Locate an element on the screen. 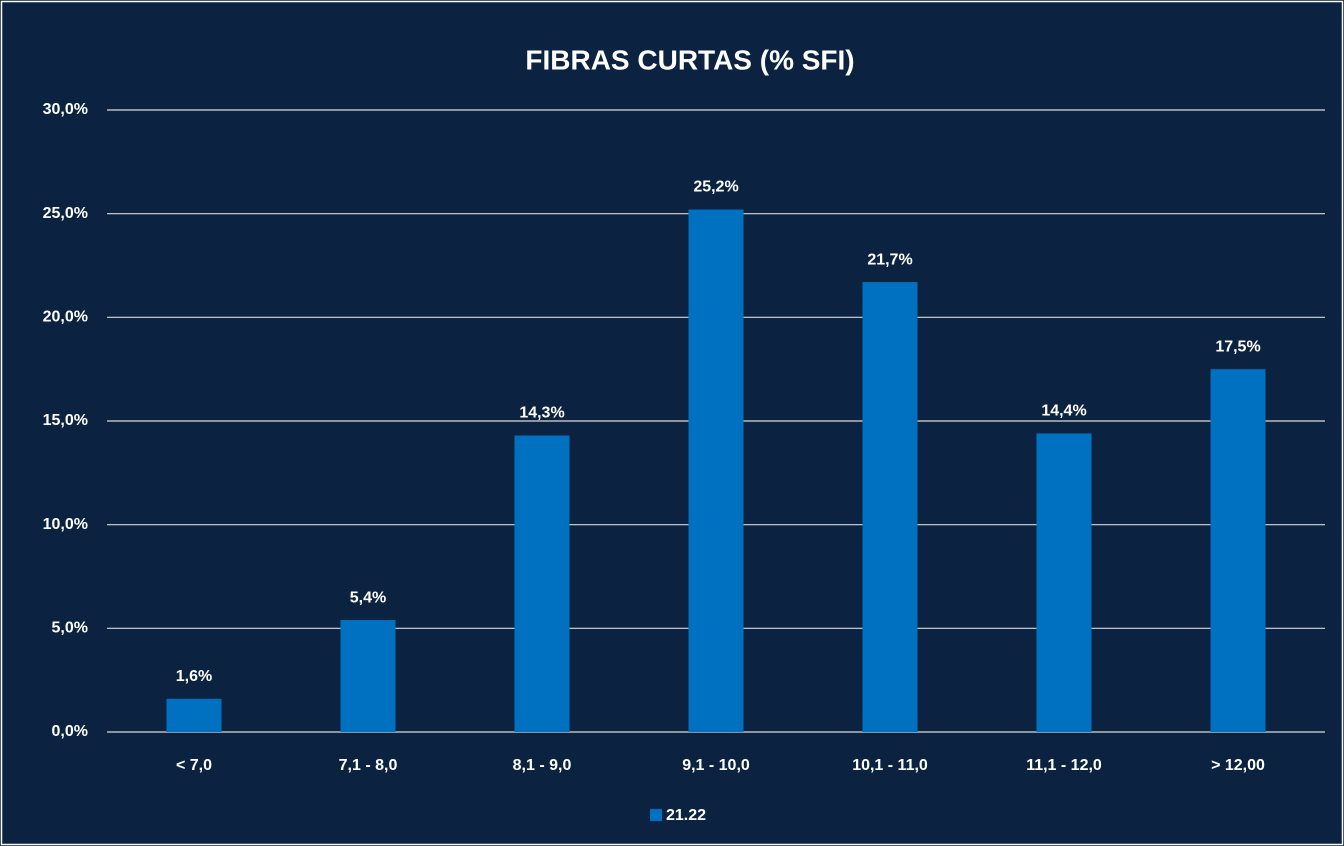  y-tick-label: 10,0% is located at coordinates (65, 524).